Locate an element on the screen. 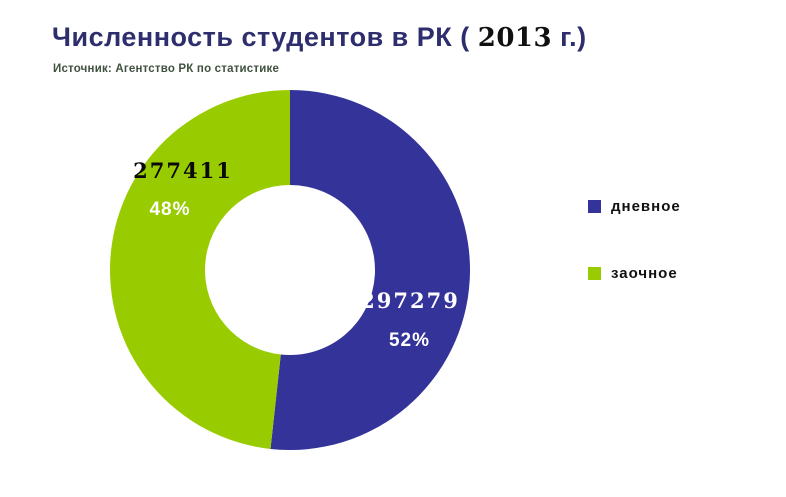  source-note: Источник: Агентство РК по статистике is located at coordinates (166, 69).